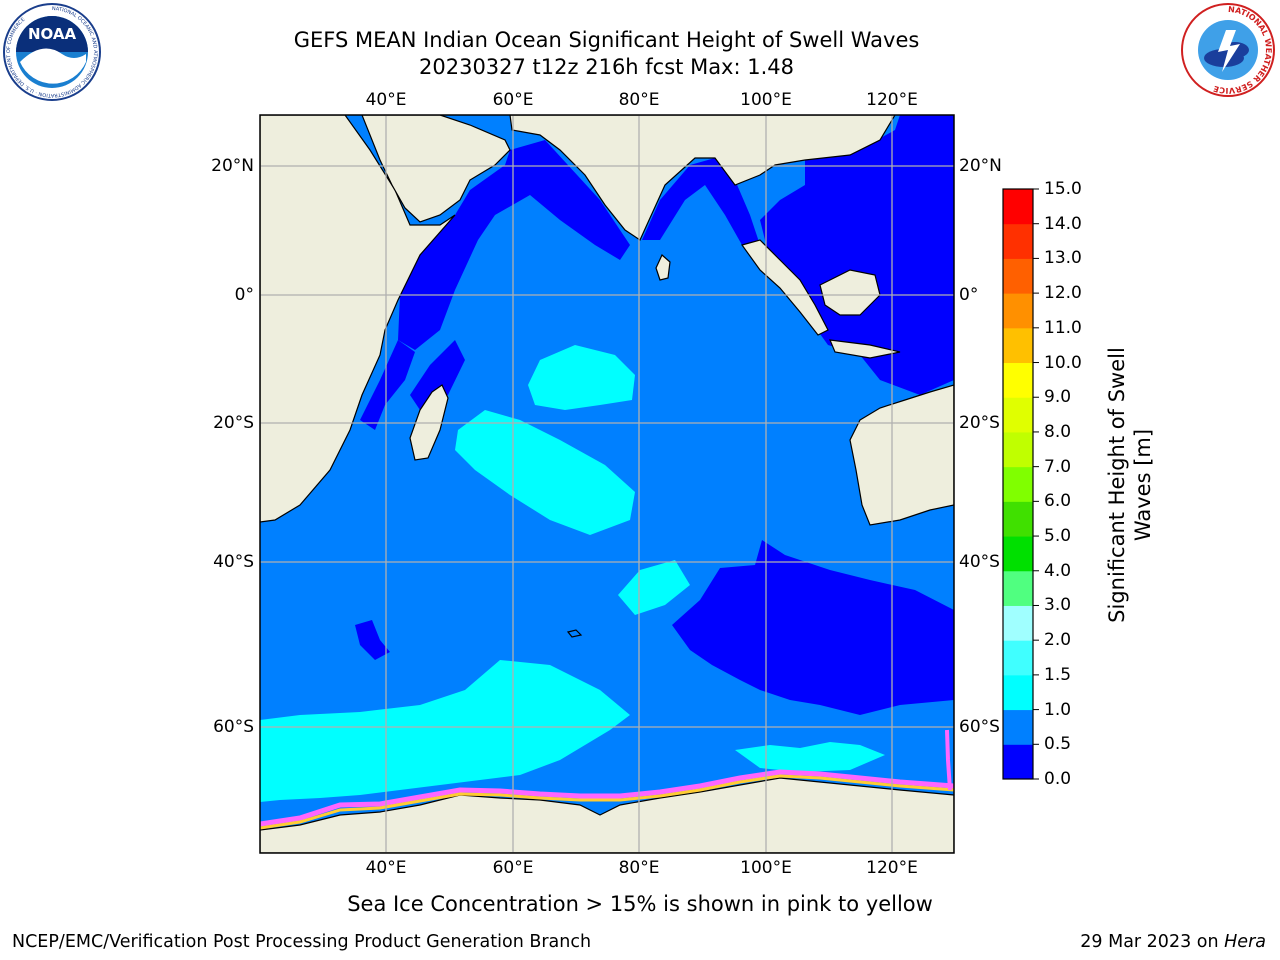 This screenshot has height=960, width=1280. I want to click on lon-tick-top-120e: 120°E, so click(892, 100).